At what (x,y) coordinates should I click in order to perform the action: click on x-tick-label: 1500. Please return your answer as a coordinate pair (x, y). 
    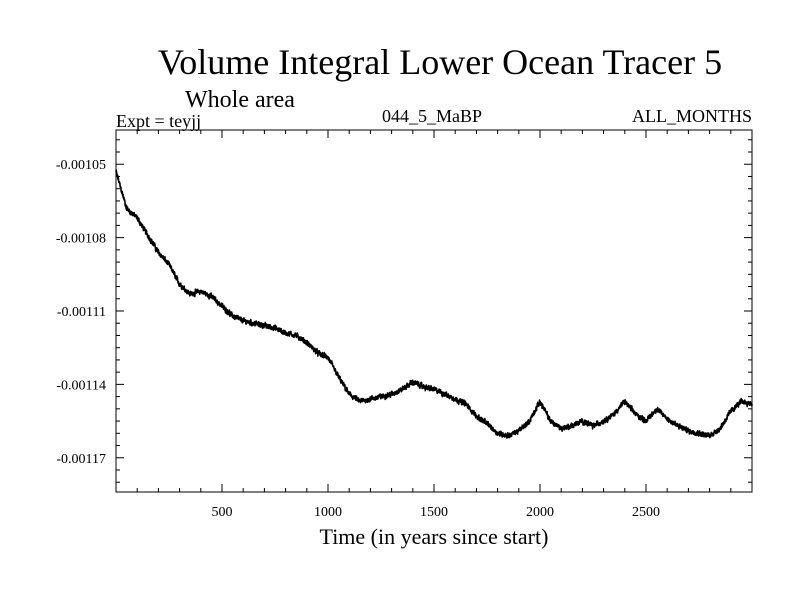
    Looking at the image, I should click on (434, 512).